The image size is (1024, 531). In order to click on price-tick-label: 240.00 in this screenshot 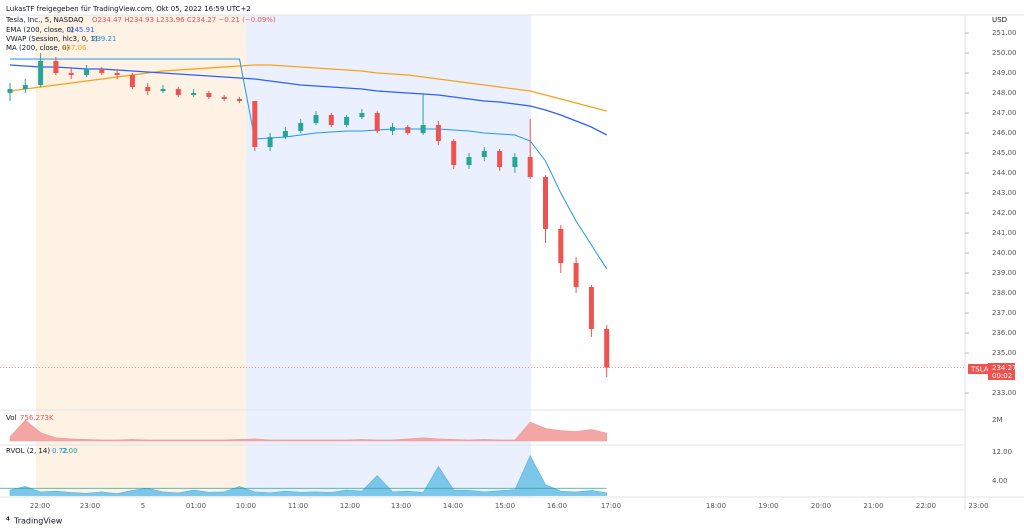, I will do `click(1004, 253)`.